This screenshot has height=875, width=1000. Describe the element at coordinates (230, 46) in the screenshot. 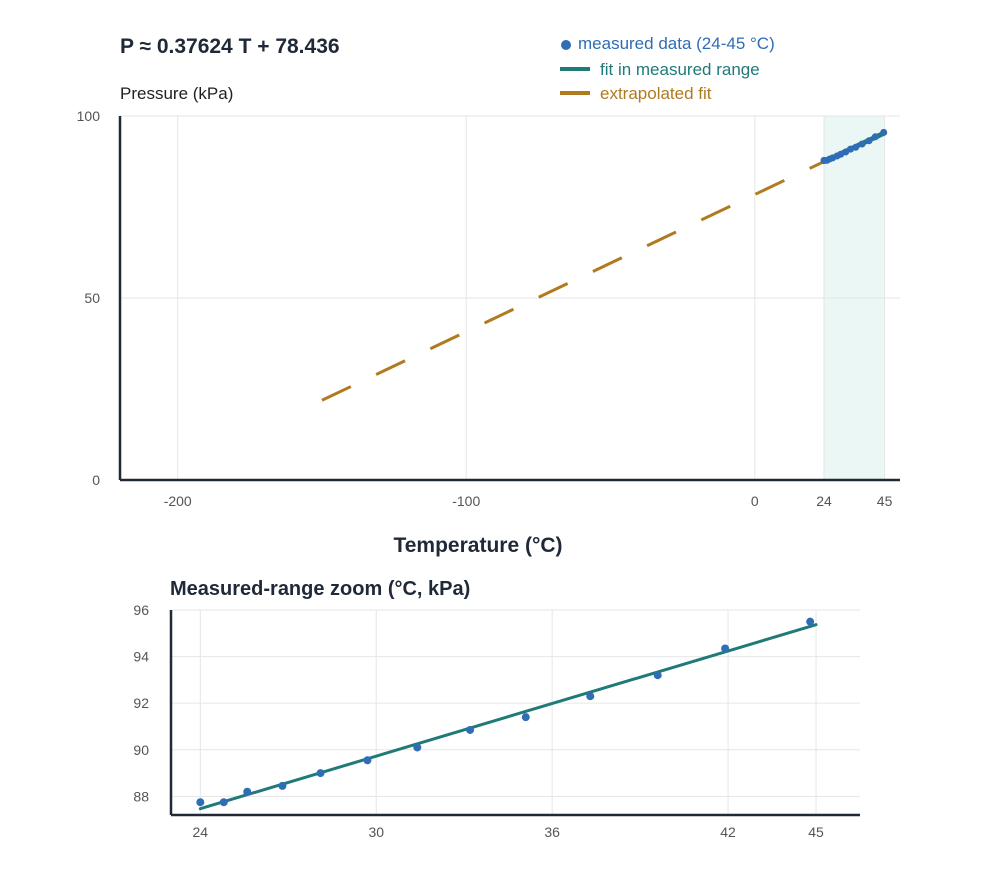

I see `formula-title: P ≈ 0.37624 T + 78.436` at that location.